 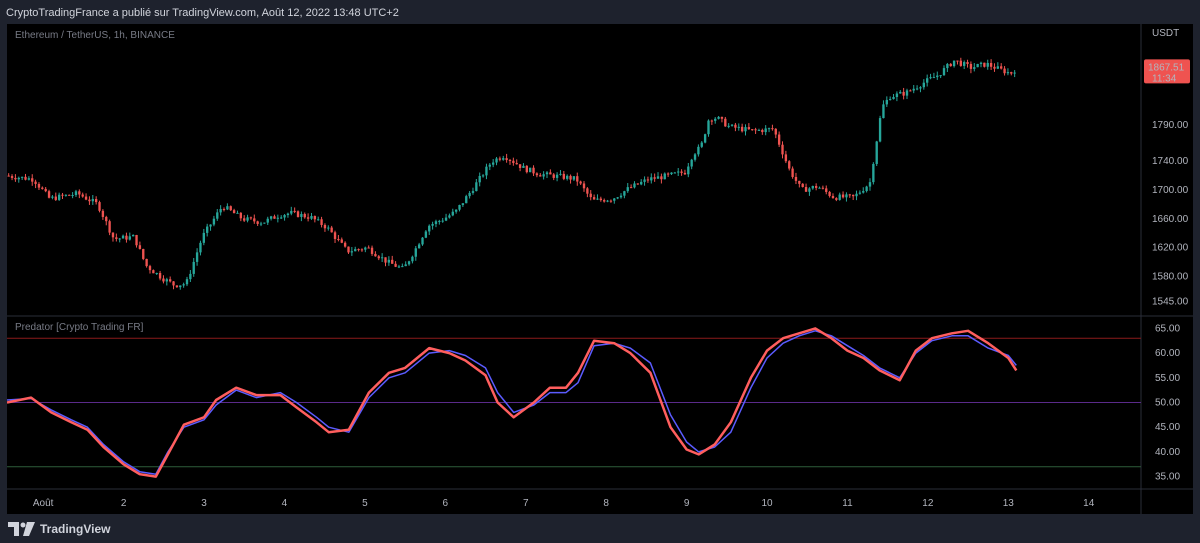 What do you see at coordinates (1165, 33) in the screenshot?
I see `currency-label: USDT` at bounding box center [1165, 33].